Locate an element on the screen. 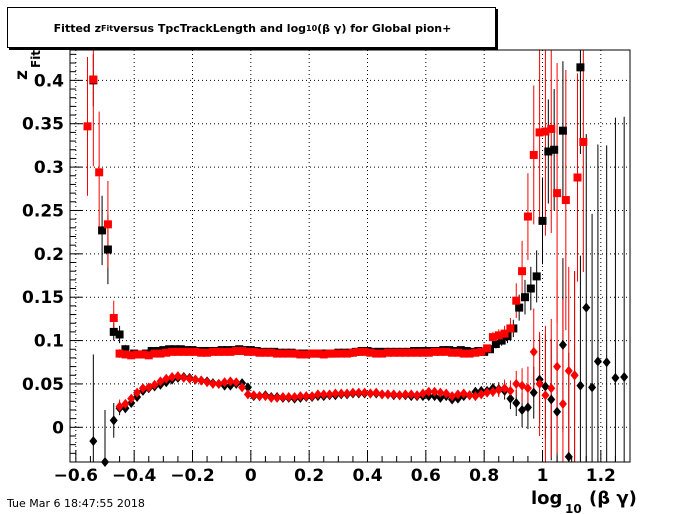 The image size is (700, 514). x-axis-title-sub: 10 is located at coordinates (573, 508).